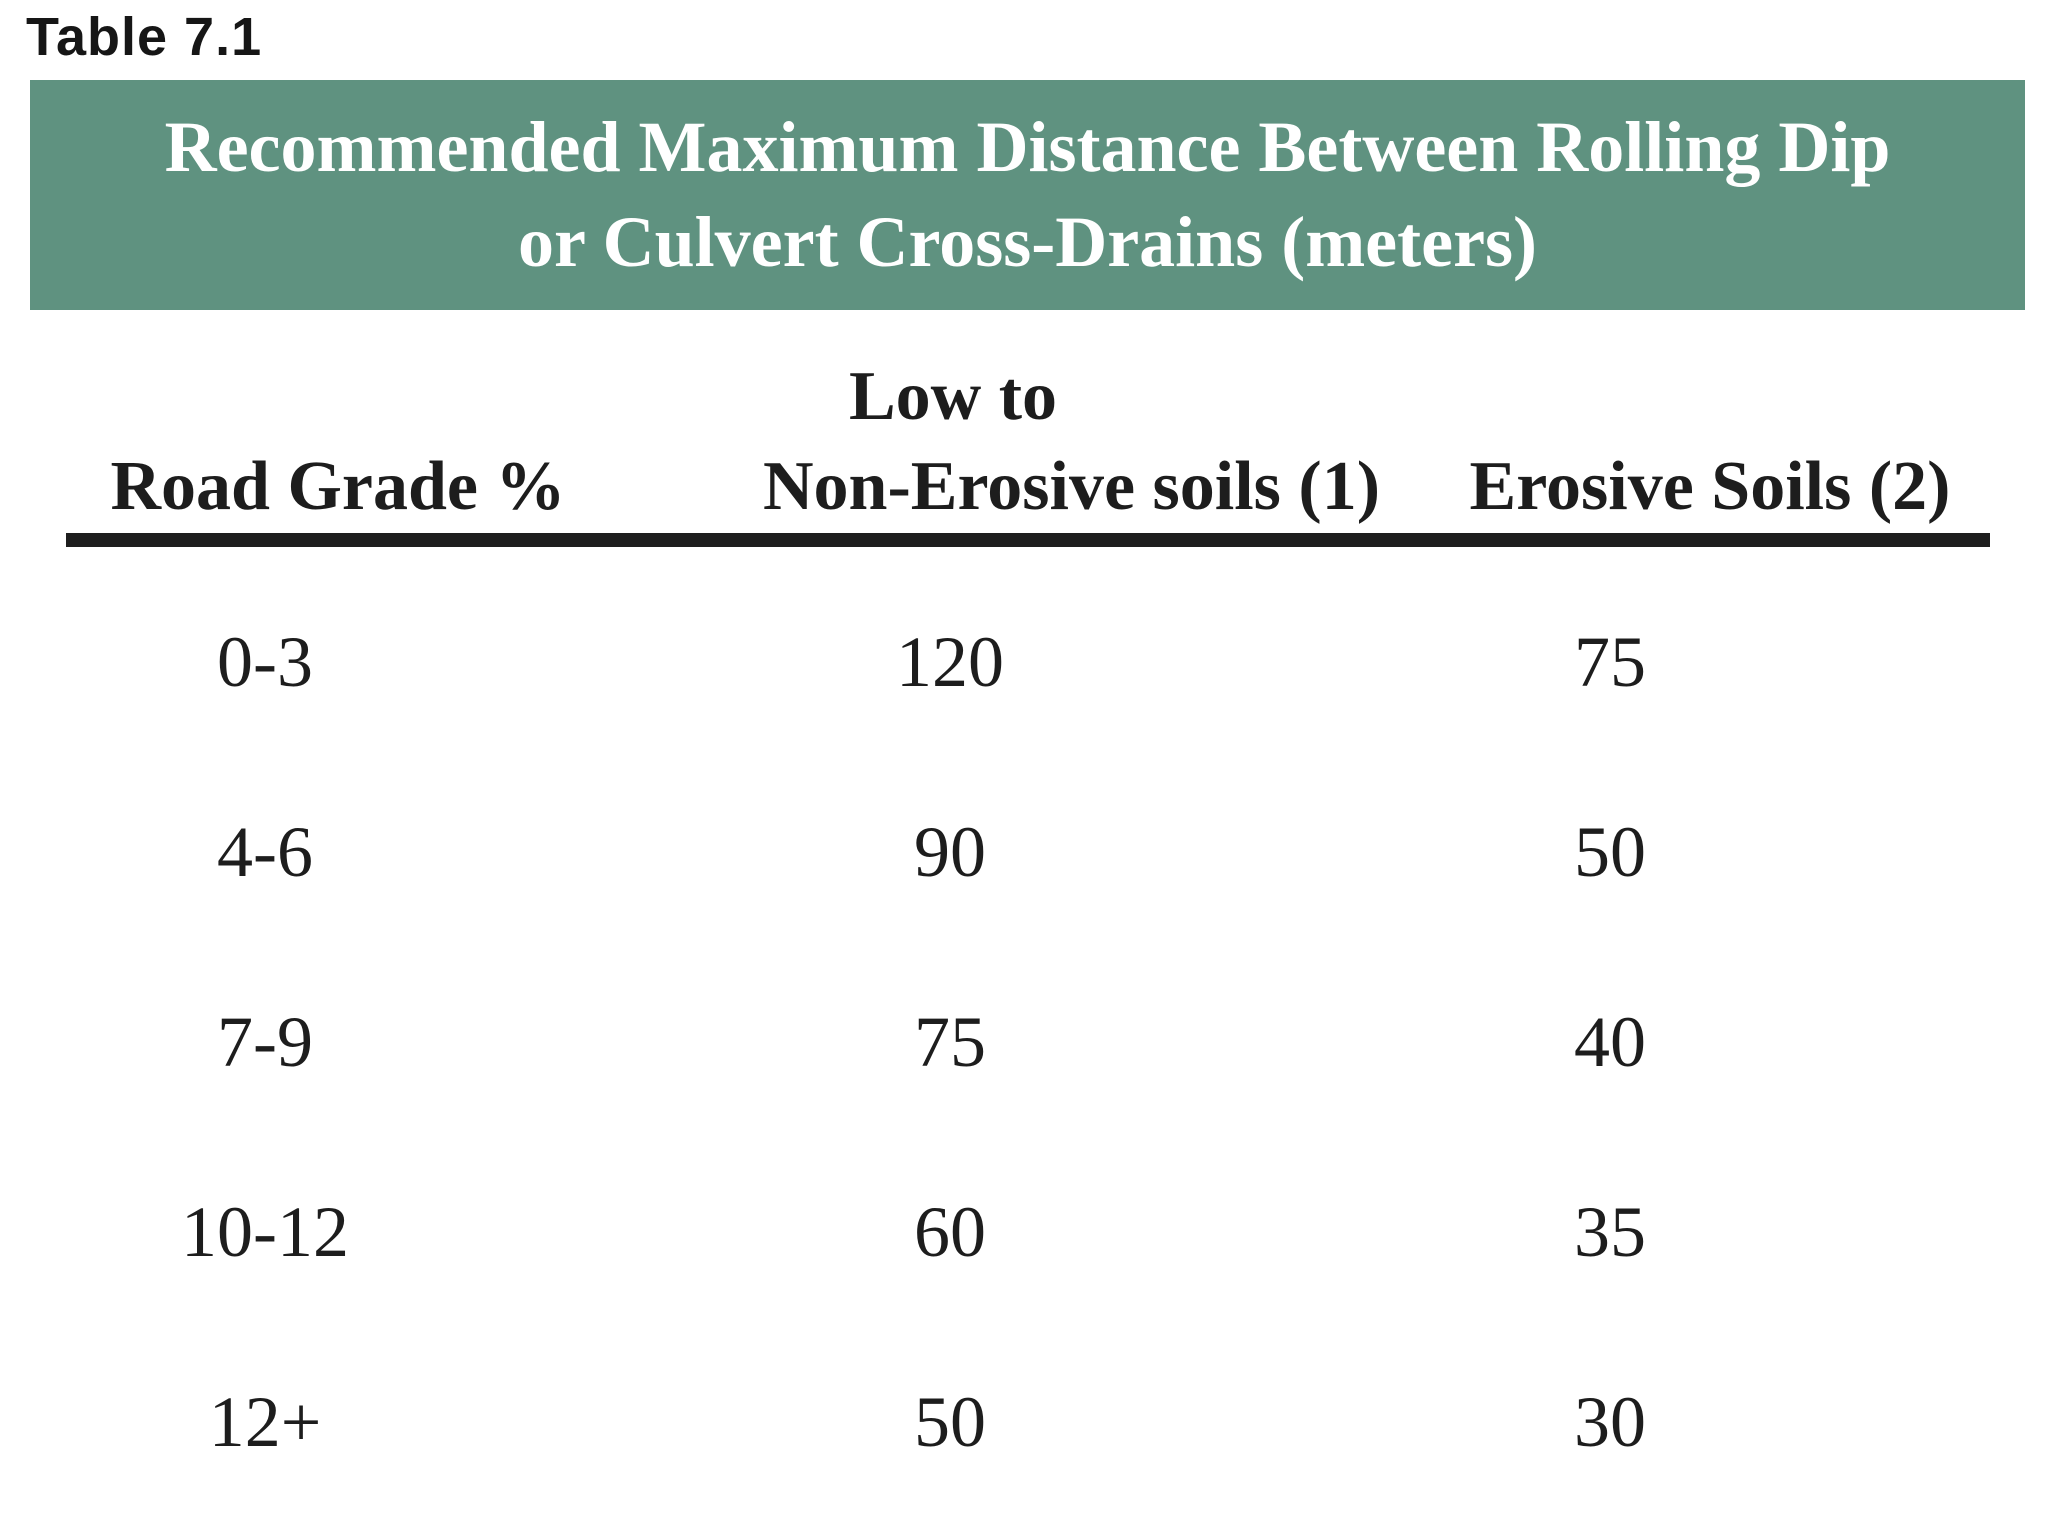 Image resolution: width=2048 pixels, height=1536 pixels. I want to click on table-row: 0-3 120 75, so click(1024, 662).